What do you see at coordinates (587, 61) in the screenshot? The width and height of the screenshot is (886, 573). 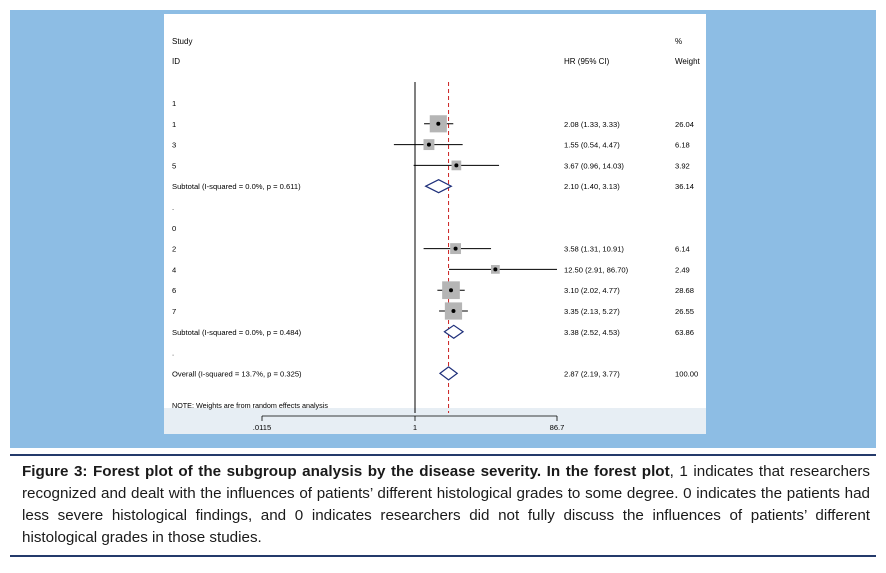 I see `header-hr: HR (95% CI)` at bounding box center [587, 61].